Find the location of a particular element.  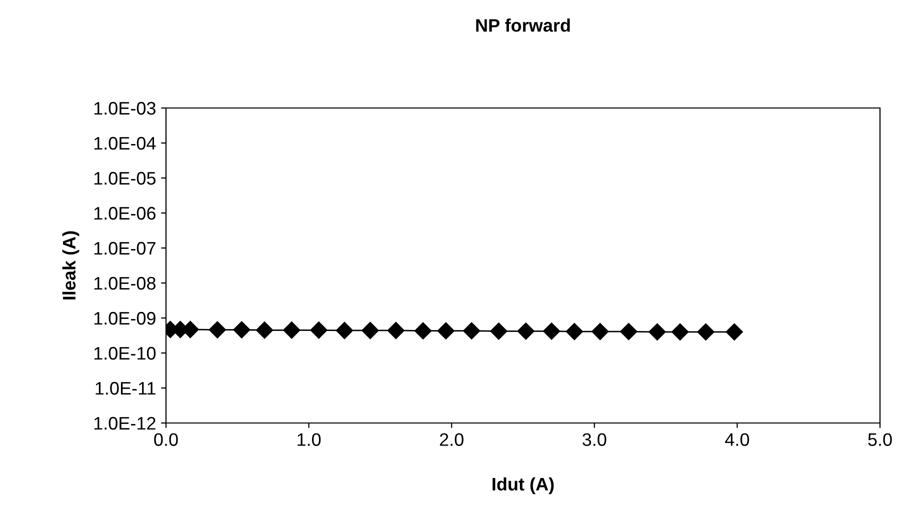

x-tick-label: 1.0 is located at coordinates (309, 439).